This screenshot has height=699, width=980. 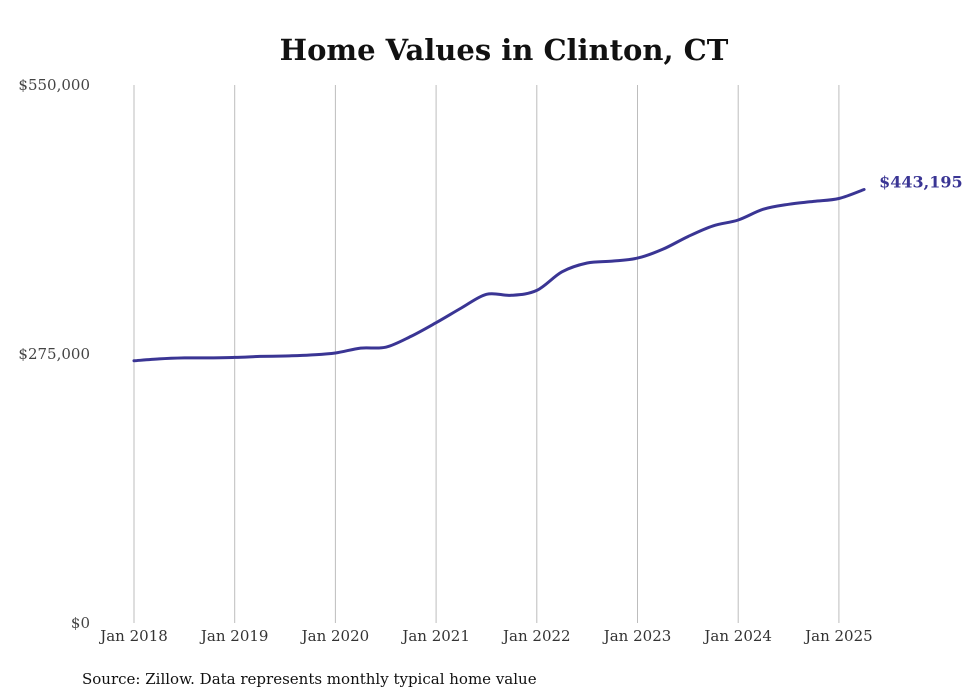 What do you see at coordinates (54, 85) in the screenshot?
I see `y-tick-label: $550,000` at bounding box center [54, 85].